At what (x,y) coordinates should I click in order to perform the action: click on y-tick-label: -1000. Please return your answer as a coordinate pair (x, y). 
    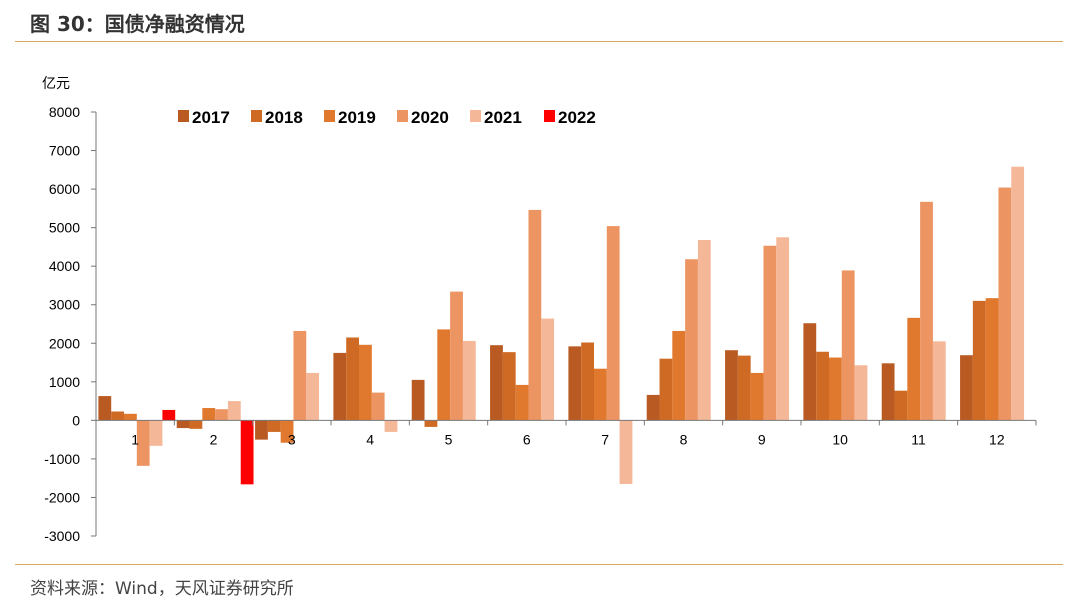
    Looking at the image, I should click on (62, 459).